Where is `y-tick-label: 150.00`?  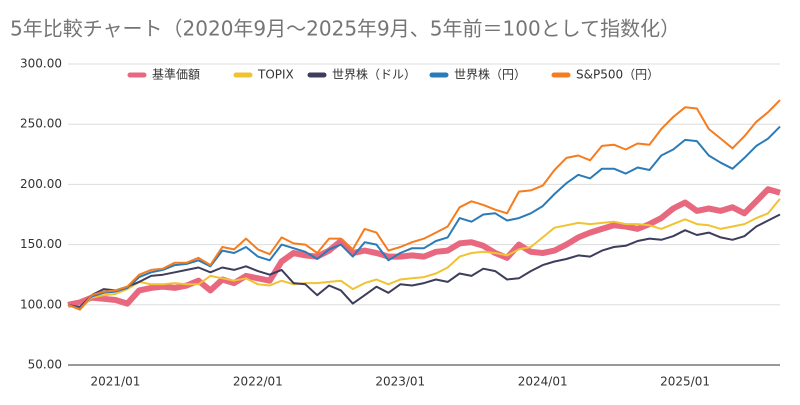 y-tick-label: 150.00 is located at coordinates (41, 244).